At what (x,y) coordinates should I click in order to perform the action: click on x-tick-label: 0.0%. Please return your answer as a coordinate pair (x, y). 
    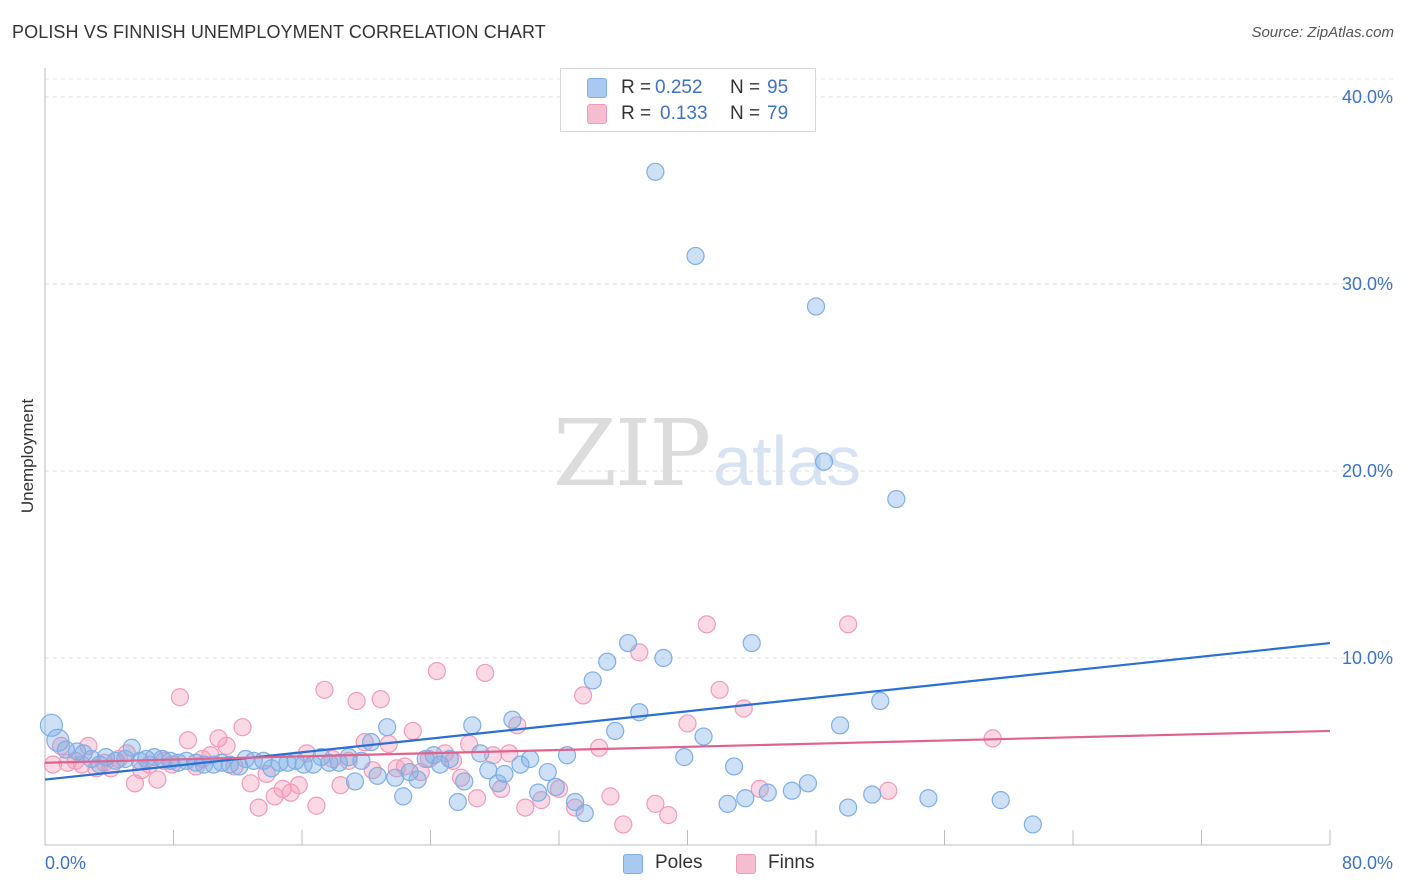
    Looking at the image, I should click on (65, 863).